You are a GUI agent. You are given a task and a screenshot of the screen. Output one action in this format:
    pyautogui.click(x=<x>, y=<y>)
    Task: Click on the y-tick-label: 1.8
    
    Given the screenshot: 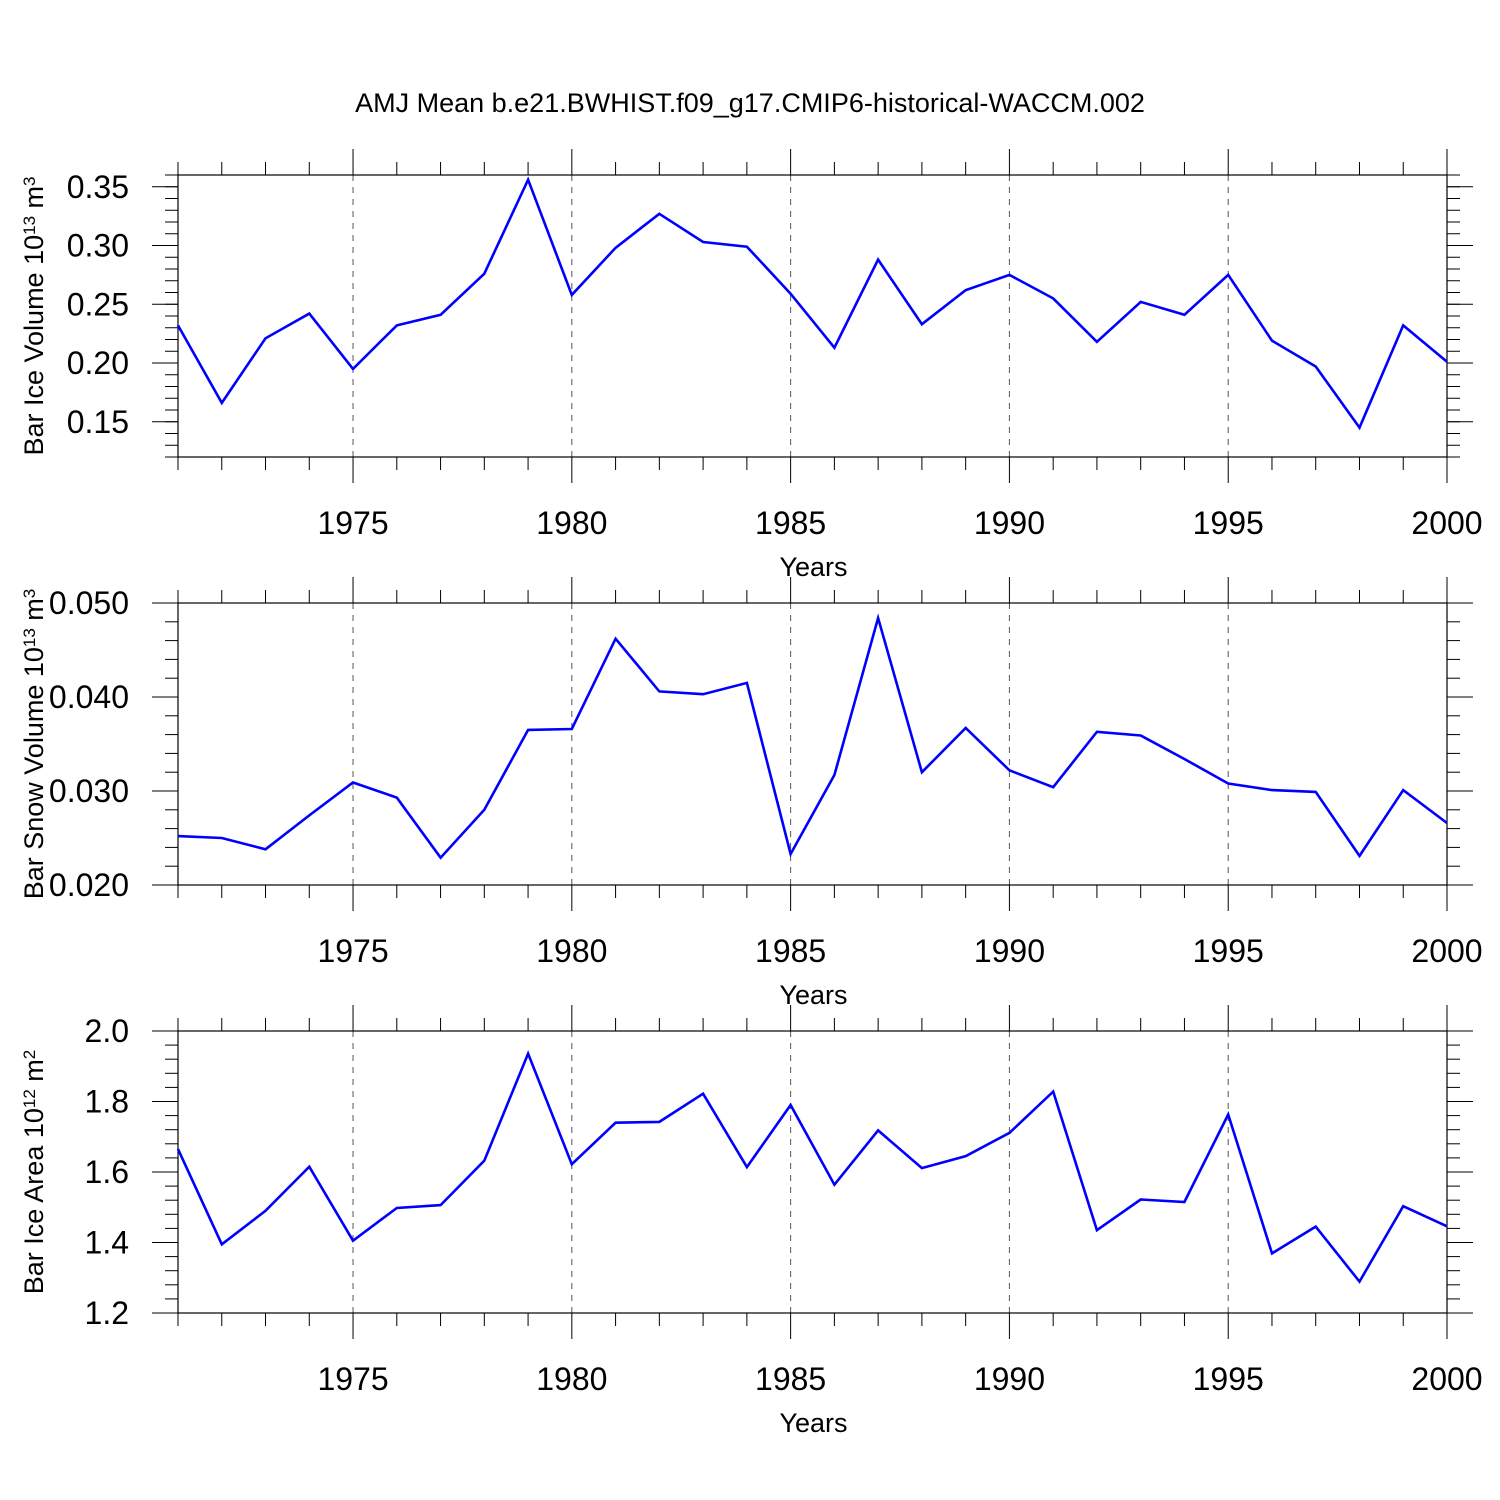 What is the action you would take?
    pyautogui.click(x=107, y=1102)
    